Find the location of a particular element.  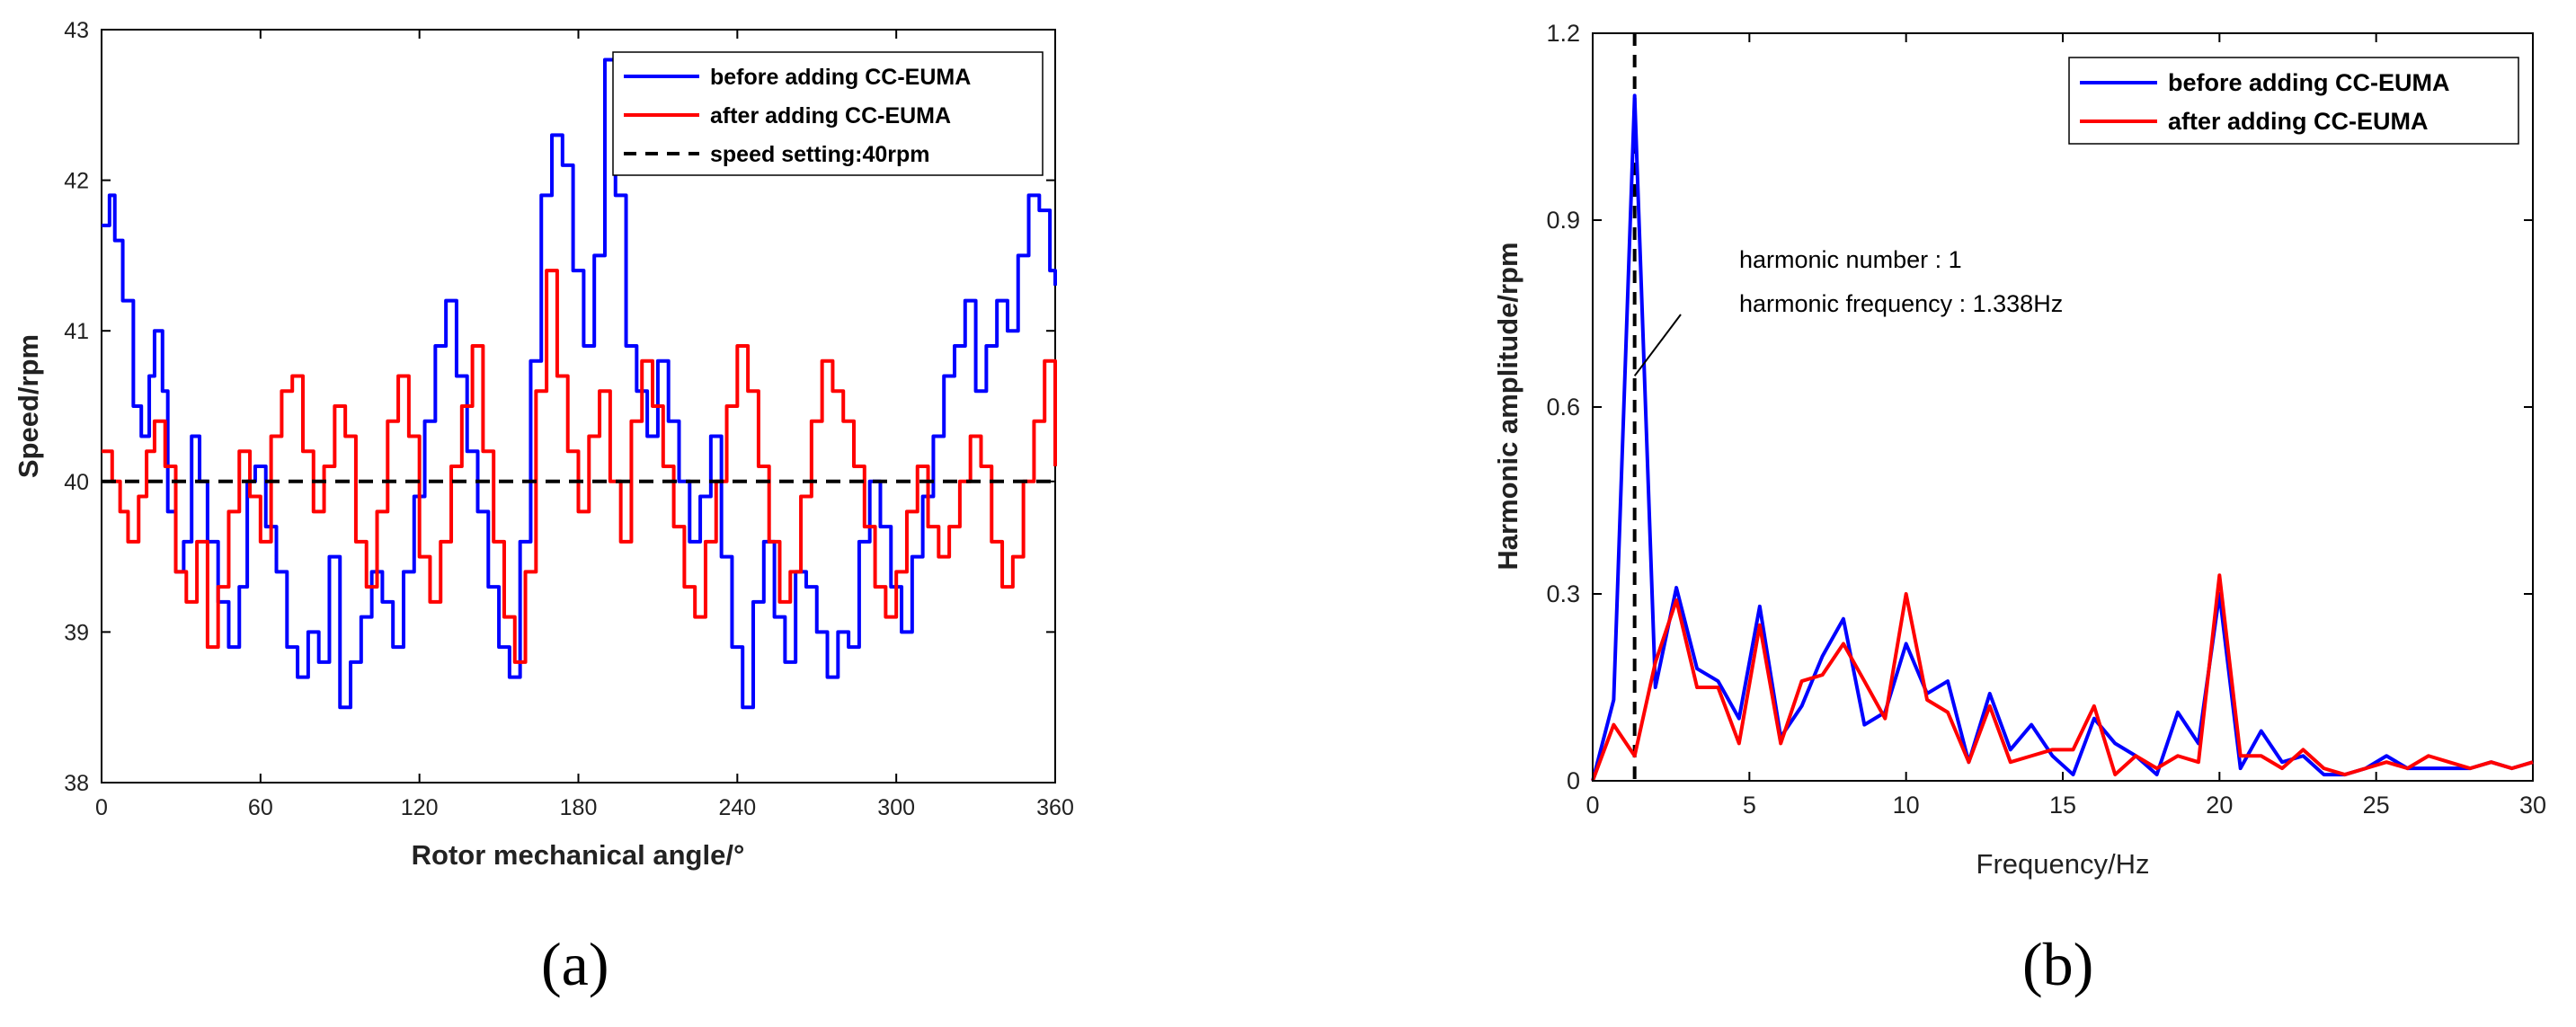

plot-a-y-tick-label: 43 is located at coordinates (76, 30).